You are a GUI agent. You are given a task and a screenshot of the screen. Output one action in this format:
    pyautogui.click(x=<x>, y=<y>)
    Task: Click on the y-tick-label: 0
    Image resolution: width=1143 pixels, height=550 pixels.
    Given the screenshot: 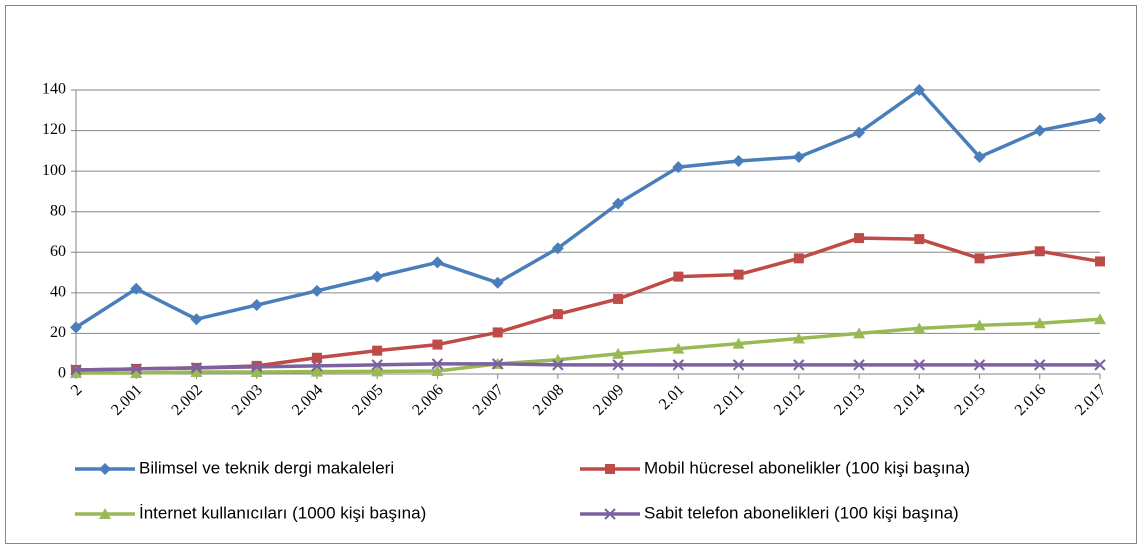 What is the action you would take?
    pyautogui.click(x=62, y=373)
    